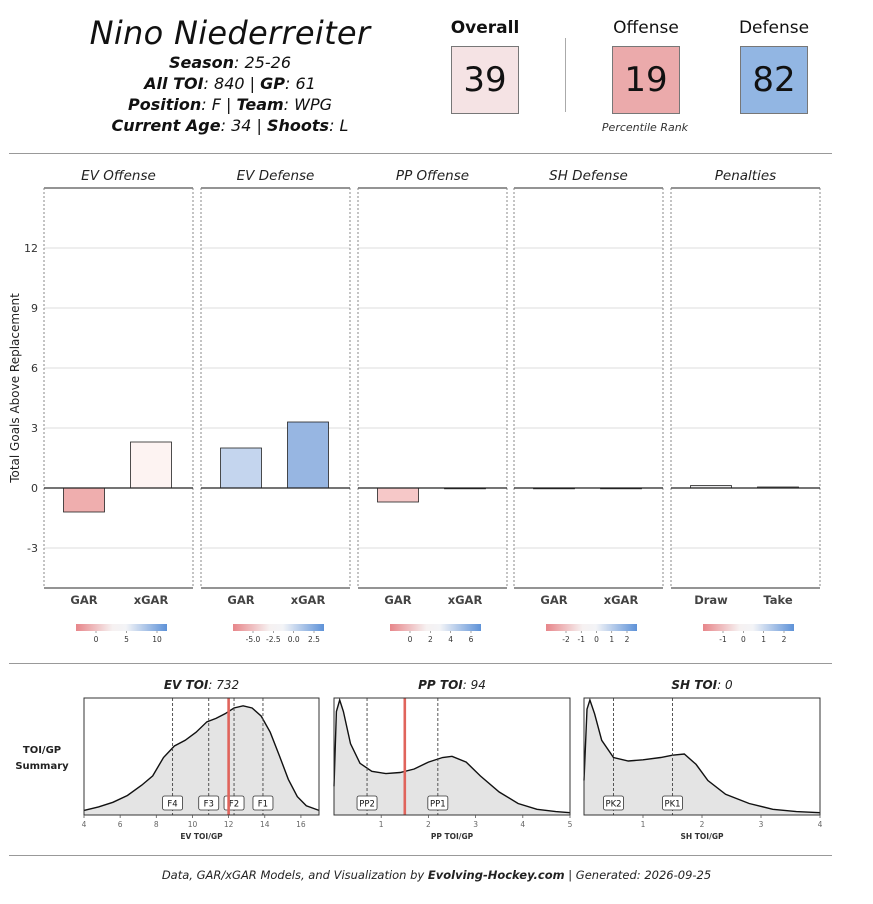 Image resolution: width=873 pixels, height=904 pixels. Describe the element at coordinates (643, 824) in the screenshot. I see `x-tick-label: 1` at that location.